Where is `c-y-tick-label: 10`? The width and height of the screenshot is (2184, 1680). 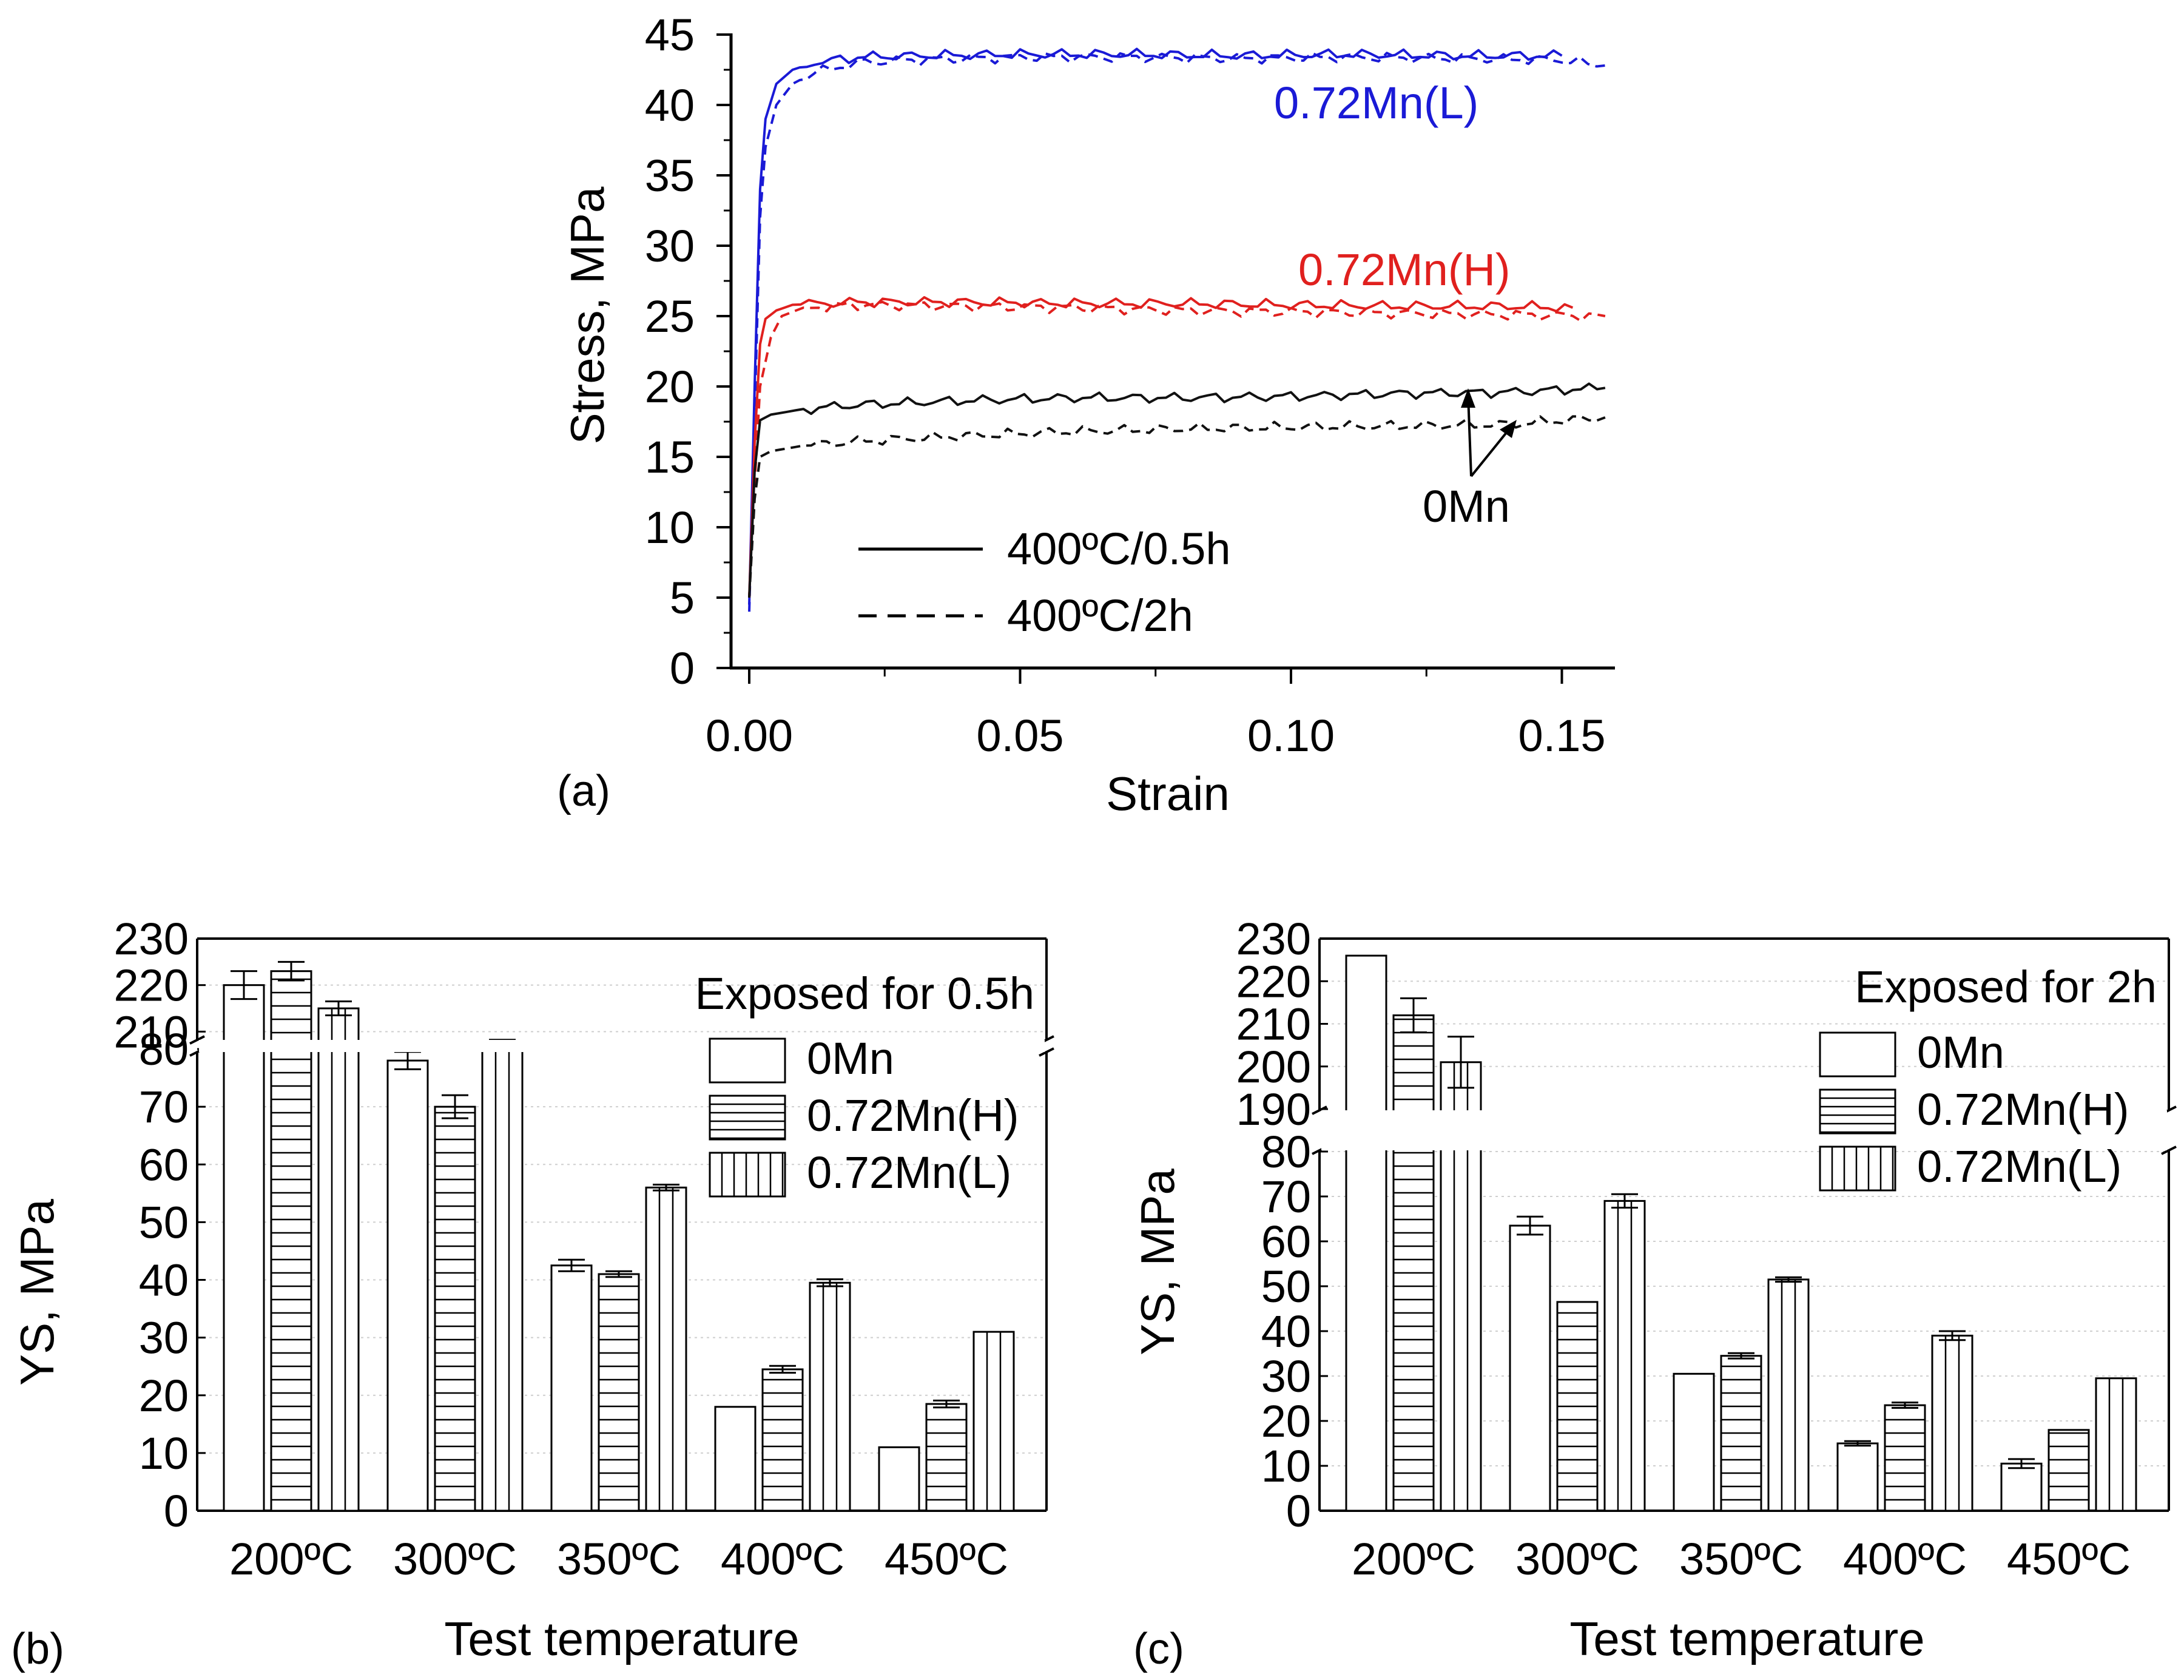 c-y-tick-label: 10 is located at coordinates (1286, 1466).